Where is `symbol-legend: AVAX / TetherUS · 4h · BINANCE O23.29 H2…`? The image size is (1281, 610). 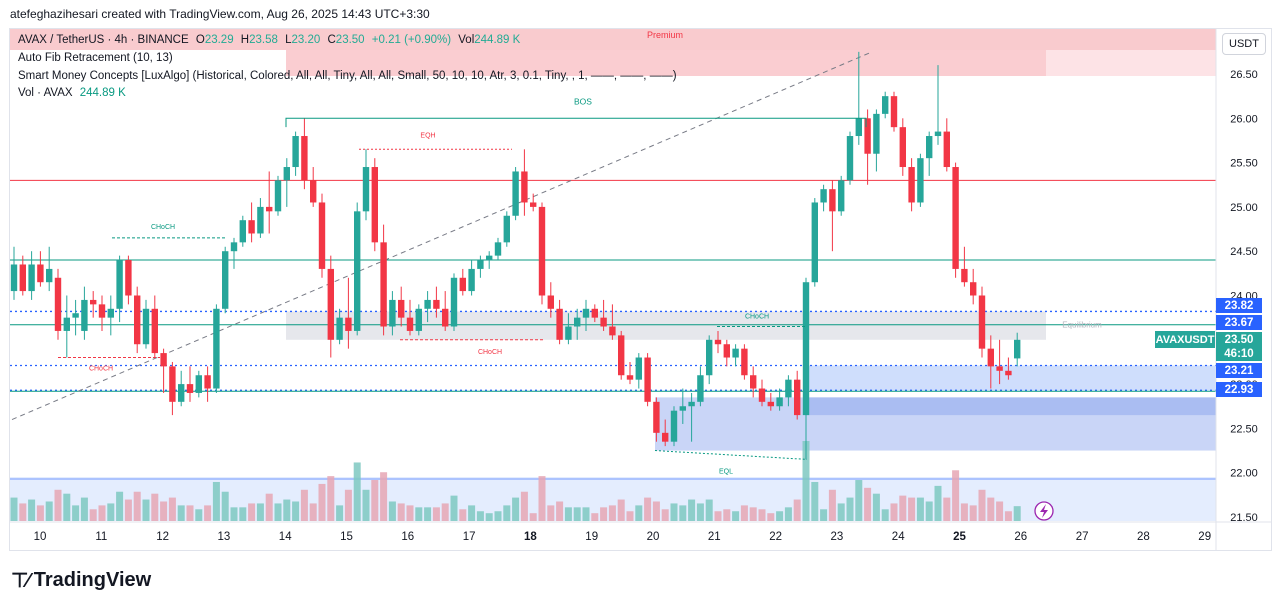 symbol-legend: AVAX / TetherUS · 4h · BINANCE O23.29 H2… is located at coordinates (269, 40).